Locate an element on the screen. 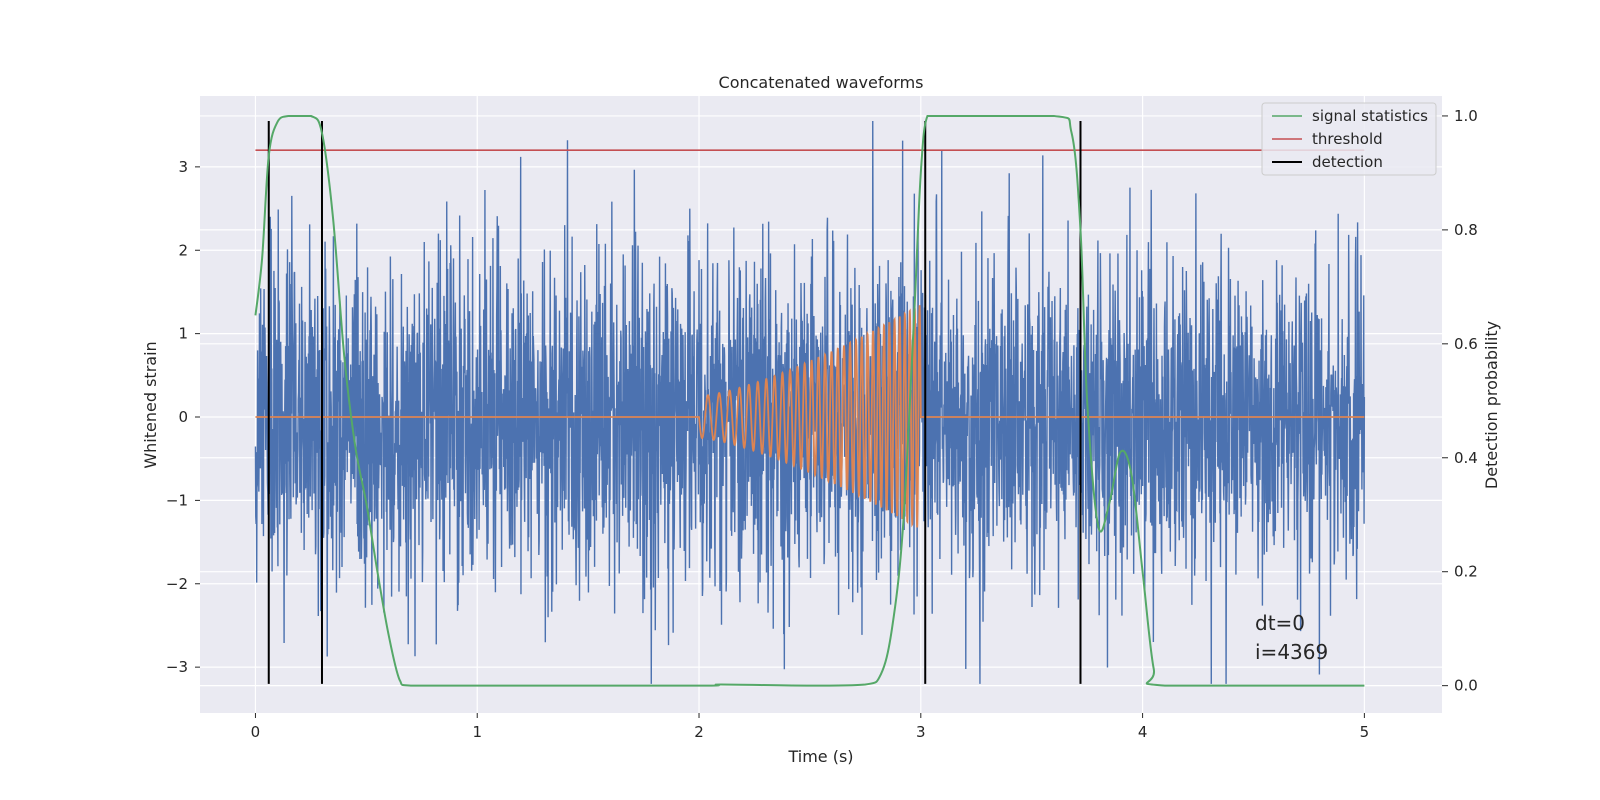 This screenshot has height=800, width=1600. y-tick-label: 0 is located at coordinates (183, 417).